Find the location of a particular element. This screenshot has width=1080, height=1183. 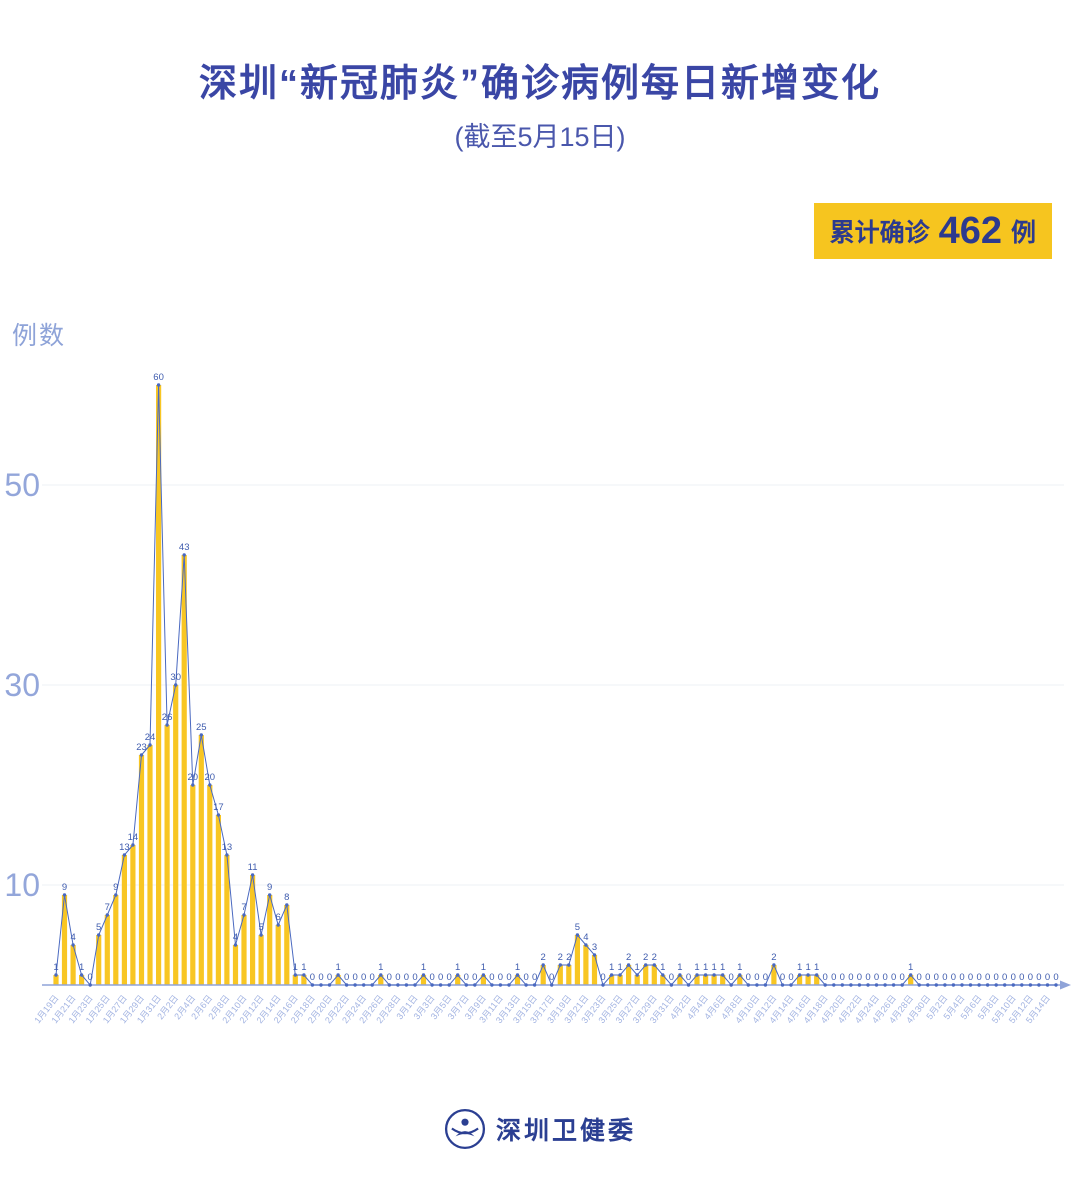

svg-text: 8 is located at coordinates (286, 897).